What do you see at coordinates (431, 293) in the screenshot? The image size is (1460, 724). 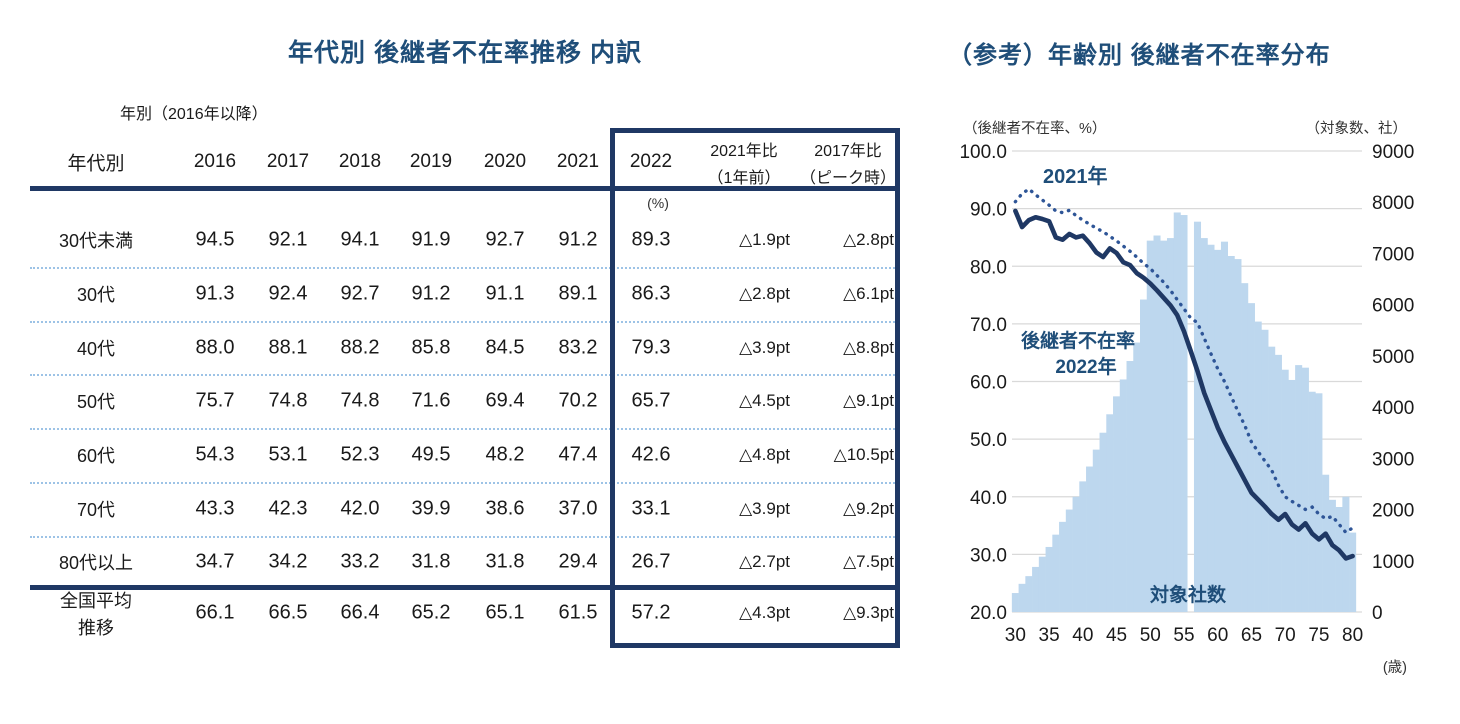 I see `table-cell: 91.2` at bounding box center [431, 293].